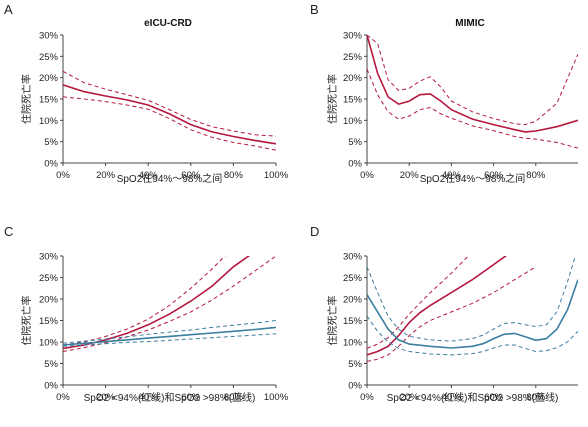  I want to click on panel-d-blue-ci-upper, so click(471, 299).